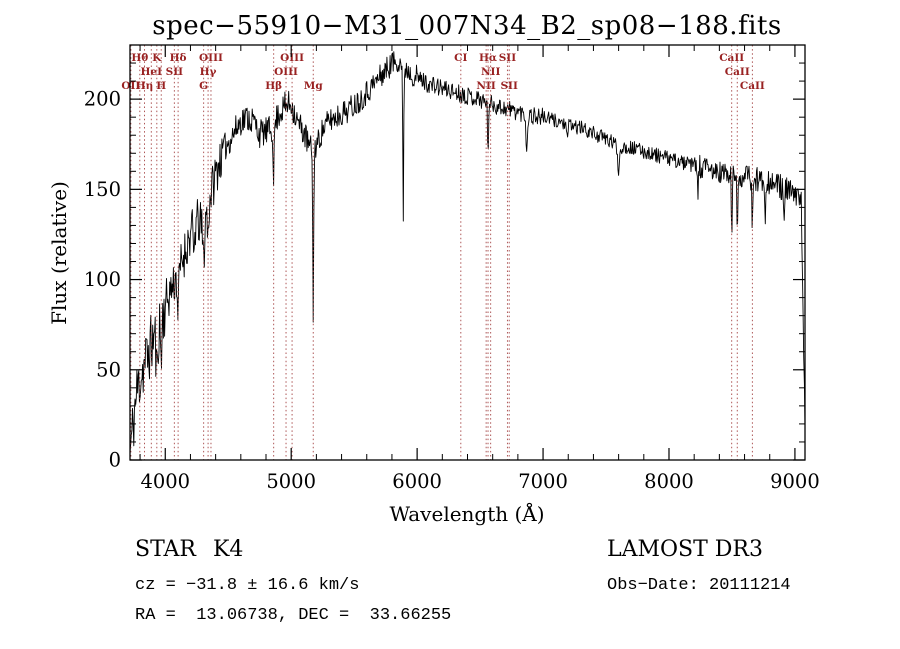 The height and width of the screenshot is (649, 900). Describe the element at coordinates (102, 279) in the screenshot. I see `y-tick-label: 100` at that location.